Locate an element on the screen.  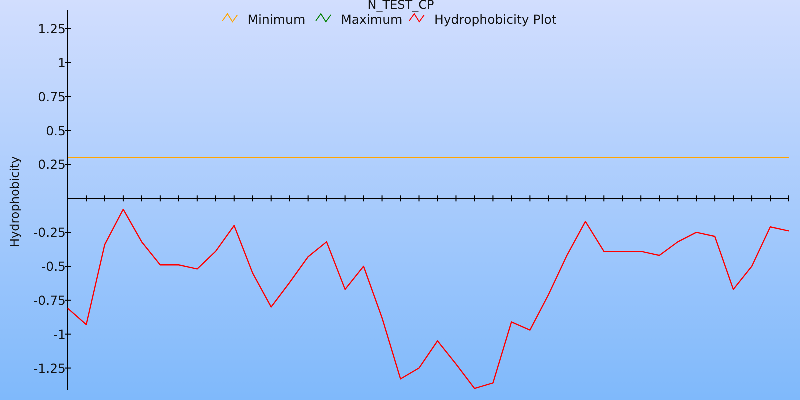
legend-label: Minimum is located at coordinates (277, 19).